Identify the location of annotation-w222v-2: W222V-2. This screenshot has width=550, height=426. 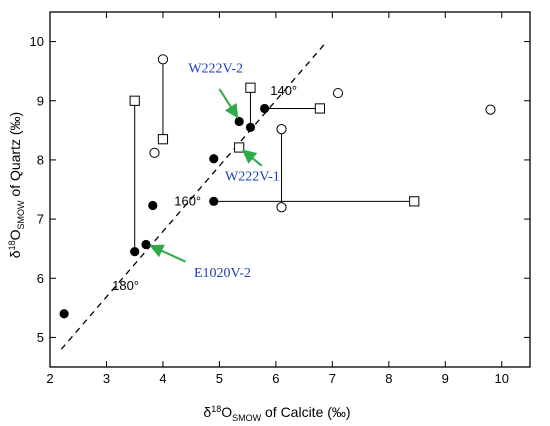
(215, 68).